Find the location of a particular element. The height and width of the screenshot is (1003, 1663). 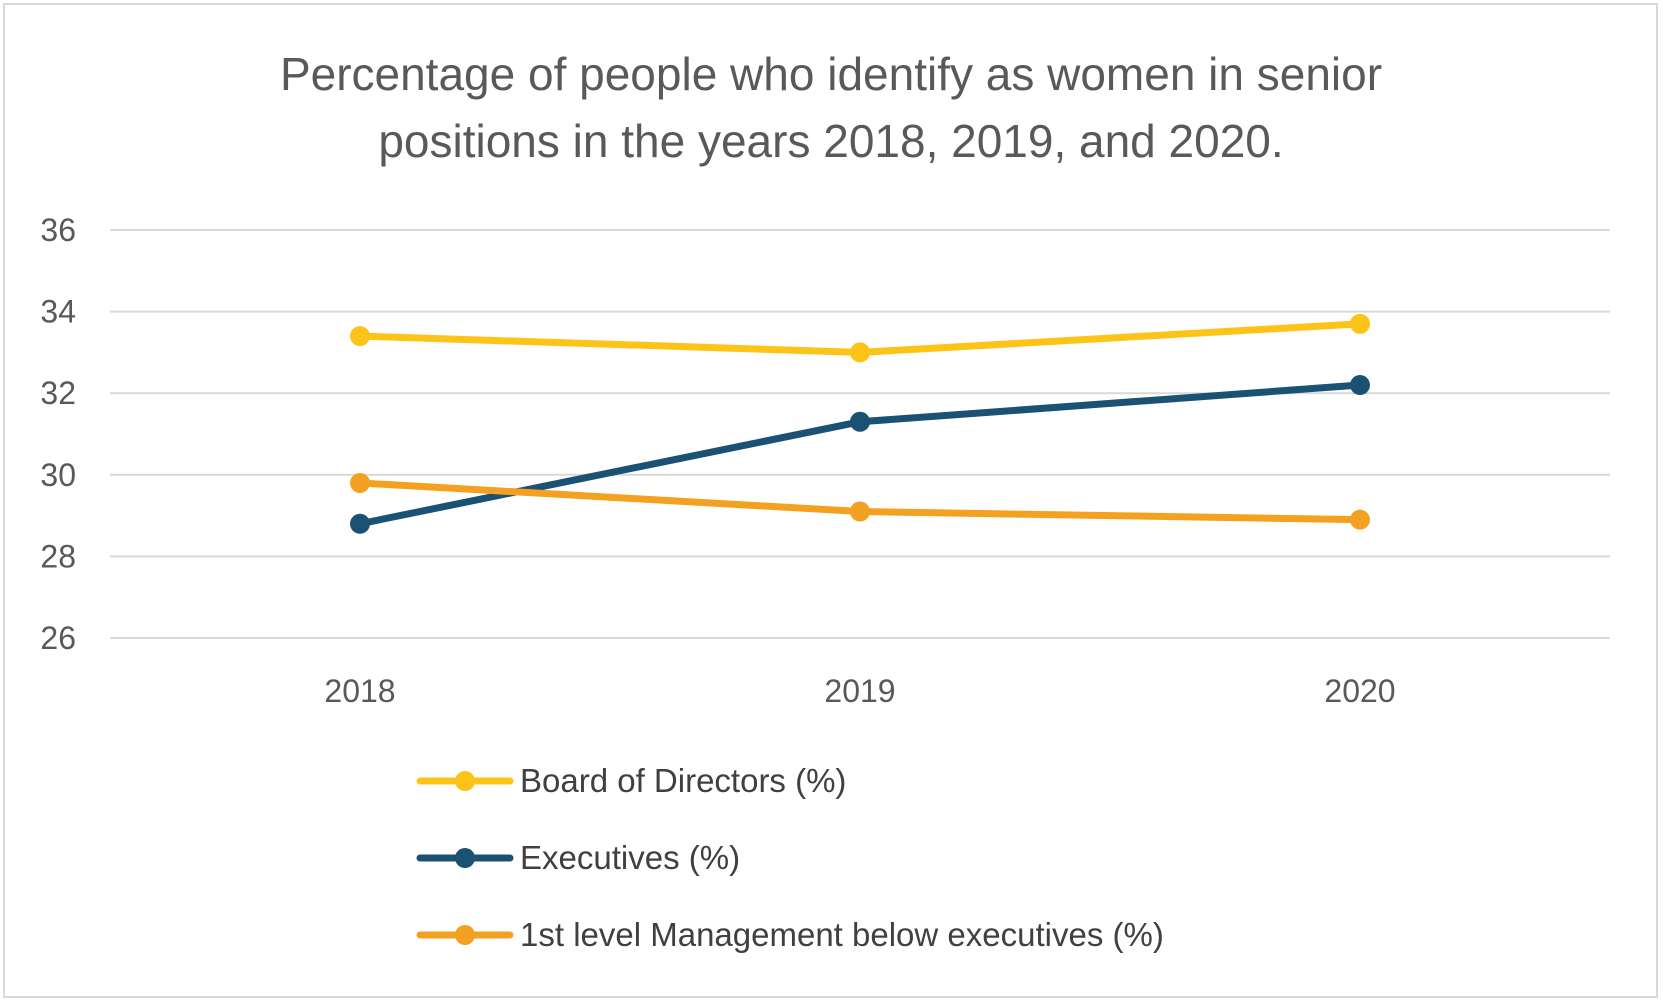

legend-item: Executives (%) is located at coordinates (578, 857).